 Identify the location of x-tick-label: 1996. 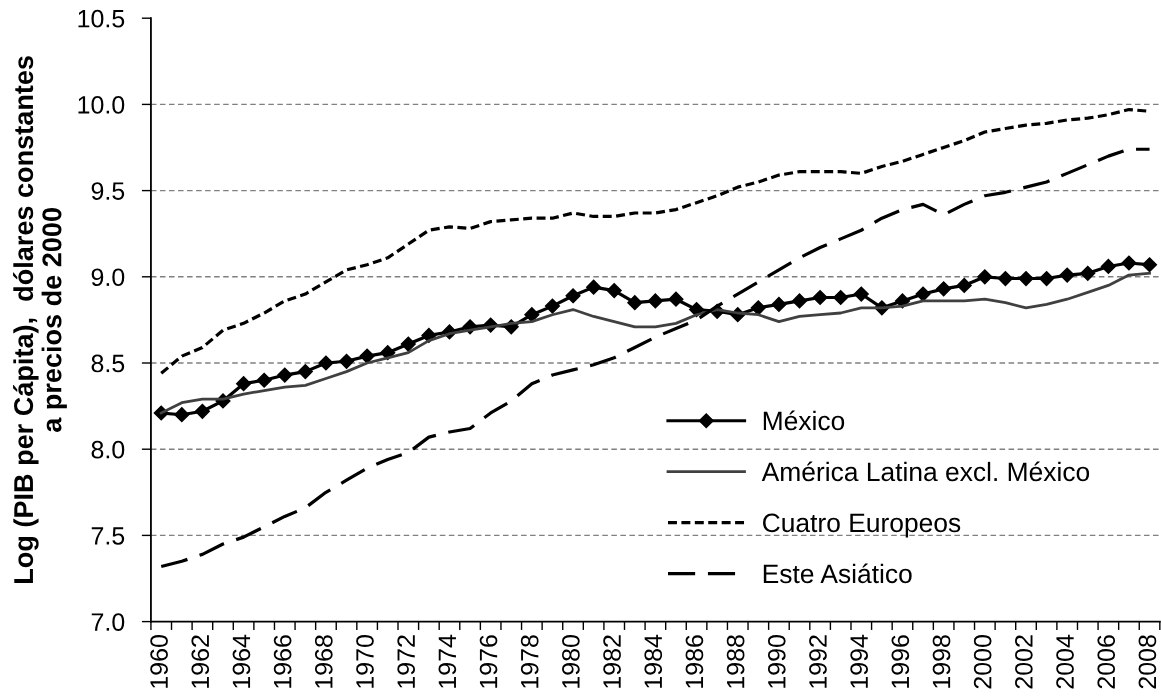
(900, 661).